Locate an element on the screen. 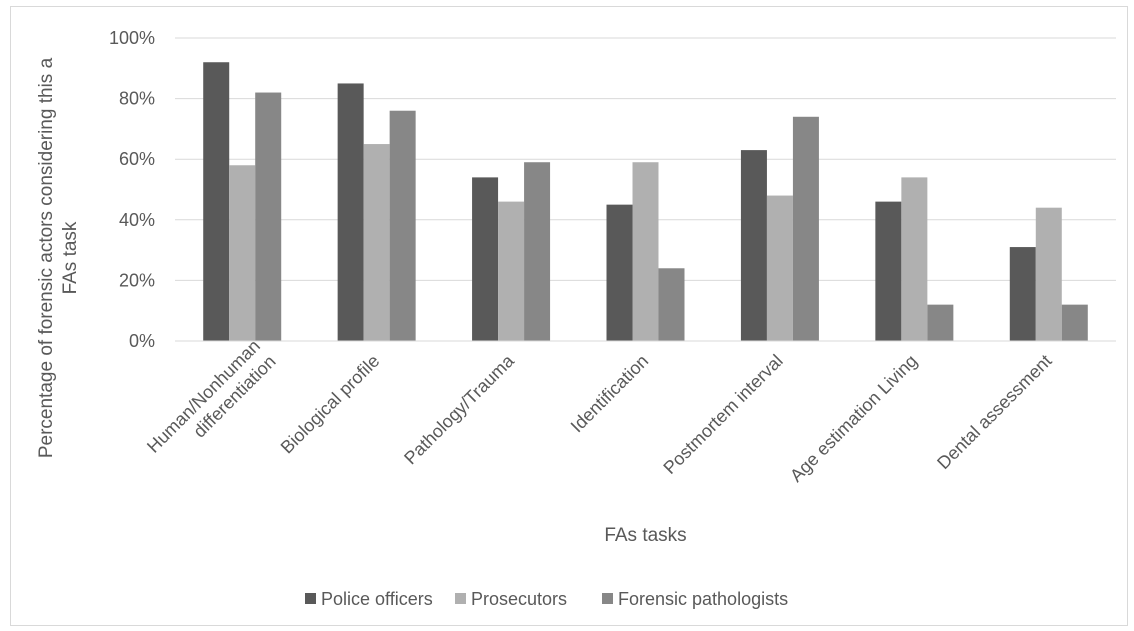  y-tick-label: 20% is located at coordinates (137, 280).